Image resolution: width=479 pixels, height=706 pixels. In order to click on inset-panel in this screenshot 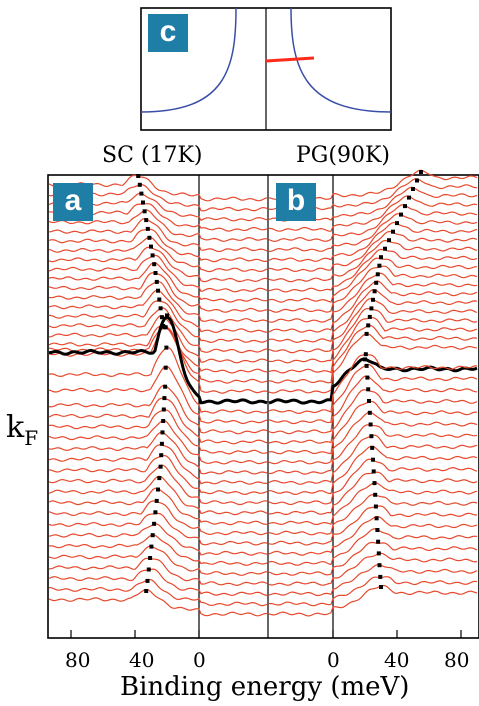, I will do `click(266, 69)`.